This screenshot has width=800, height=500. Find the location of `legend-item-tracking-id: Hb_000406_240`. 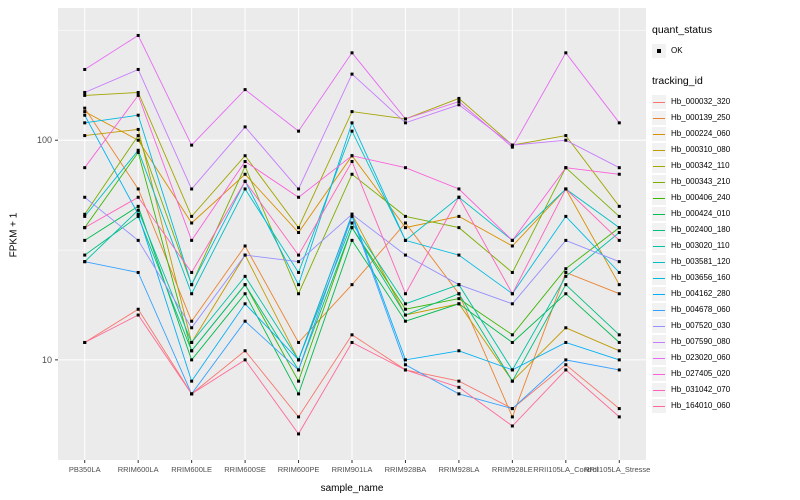

legend-item-tracking-id: Hb_000406_240 is located at coordinates (725, 198).